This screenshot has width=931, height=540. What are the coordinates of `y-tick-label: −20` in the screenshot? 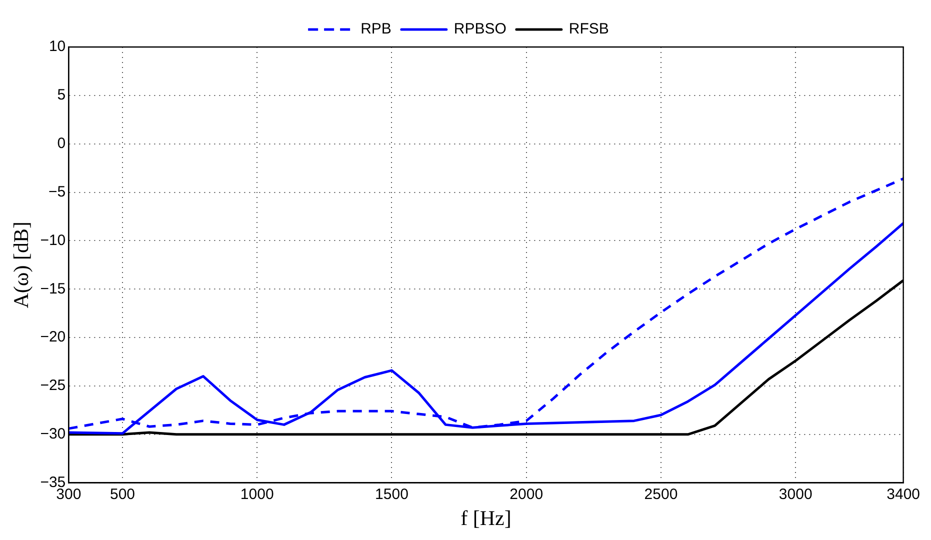 It's located at (53, 337).